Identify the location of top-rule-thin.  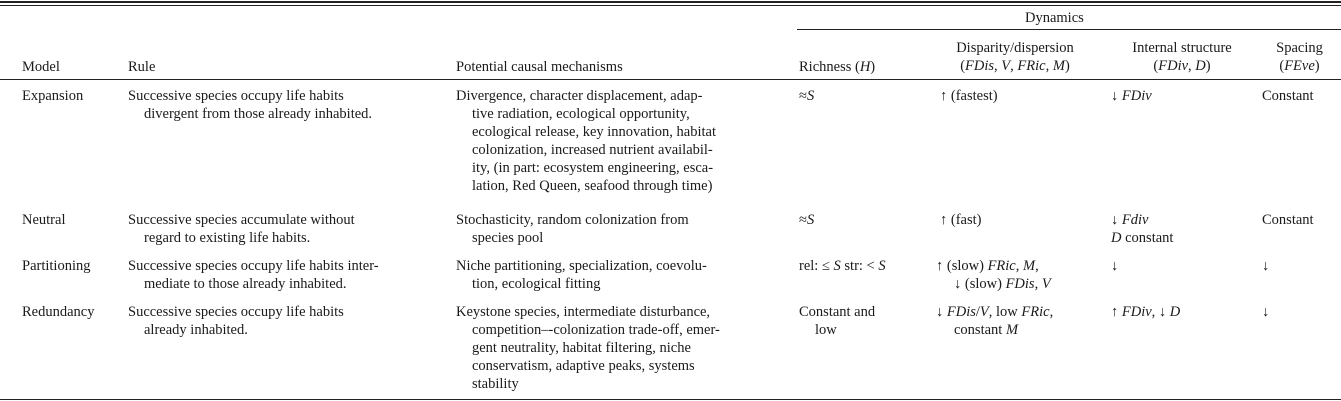
(670, 5).